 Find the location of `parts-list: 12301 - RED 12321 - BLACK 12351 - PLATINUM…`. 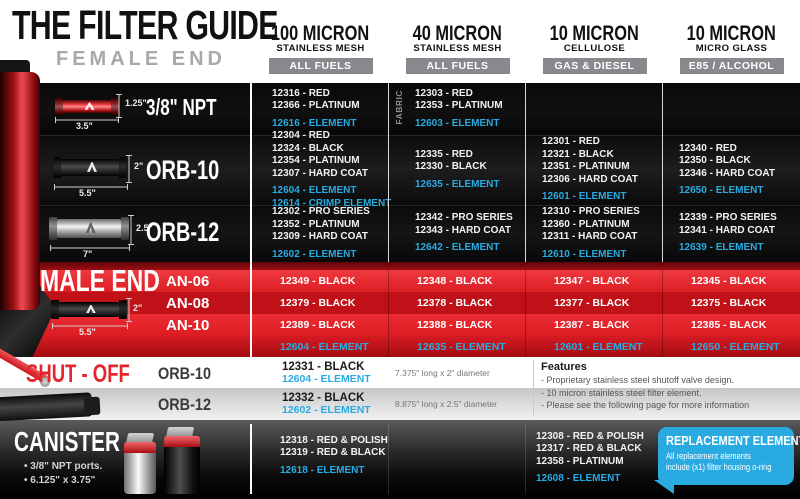

parts-list: 12301 - RED 12321 - BLACK 12351 - PLATINUM… is located at coordinates (602, 161).